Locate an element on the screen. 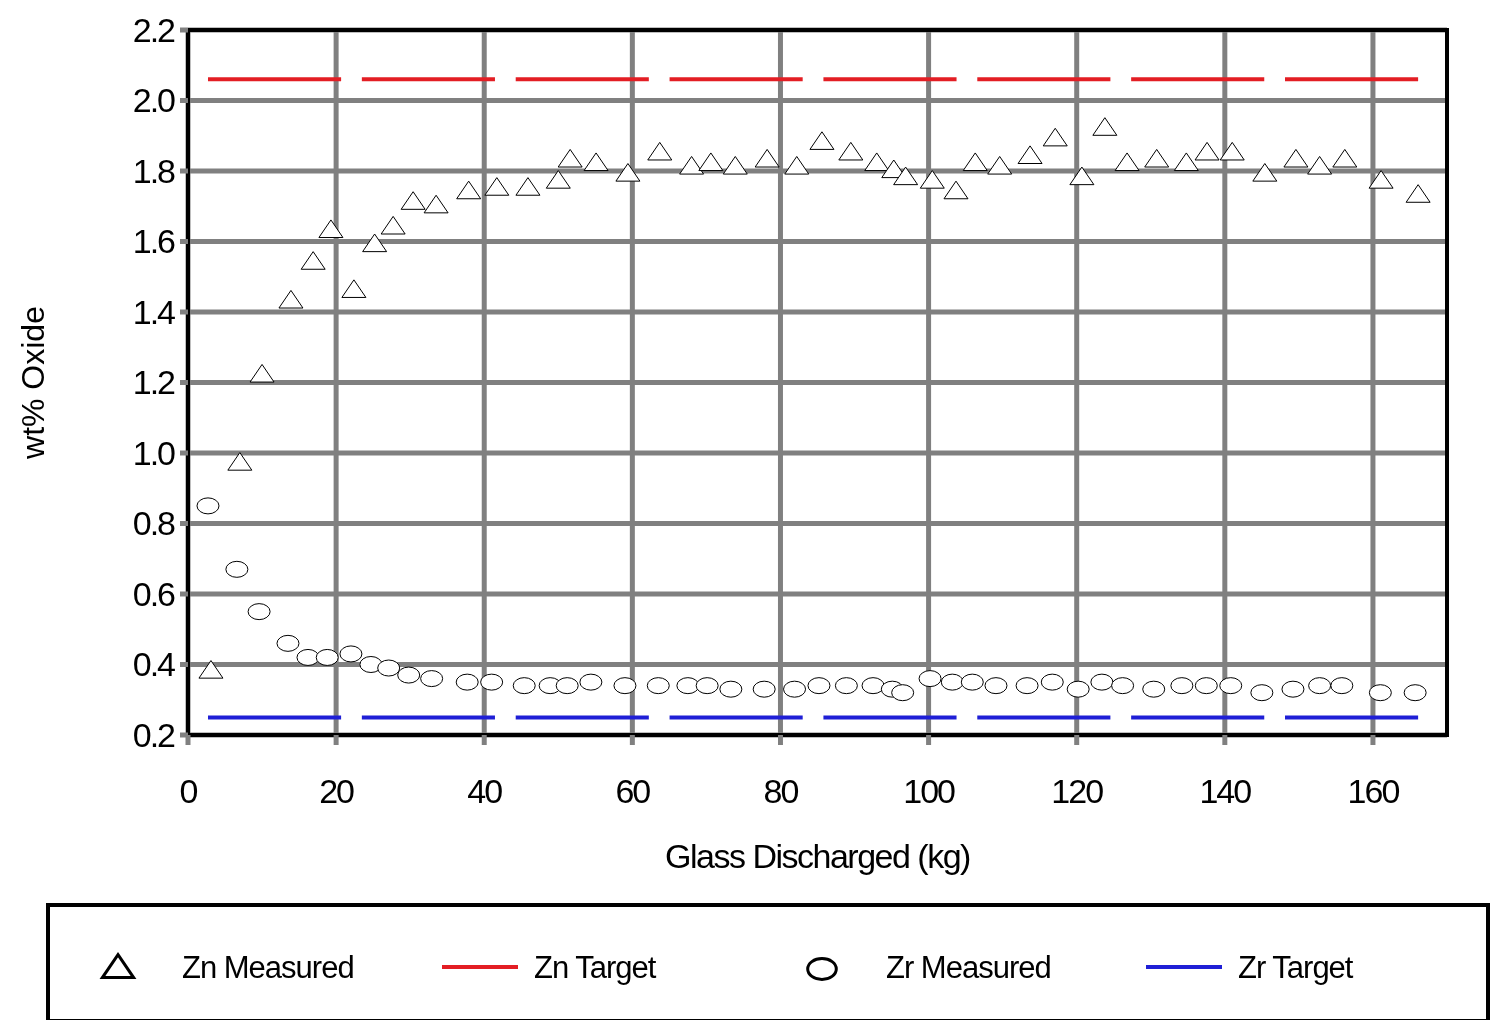 Image resolution: width=1503 pixels, height=1028 pixels. y-axis-title: wt% Oxide is located at coordinates (33, 383).